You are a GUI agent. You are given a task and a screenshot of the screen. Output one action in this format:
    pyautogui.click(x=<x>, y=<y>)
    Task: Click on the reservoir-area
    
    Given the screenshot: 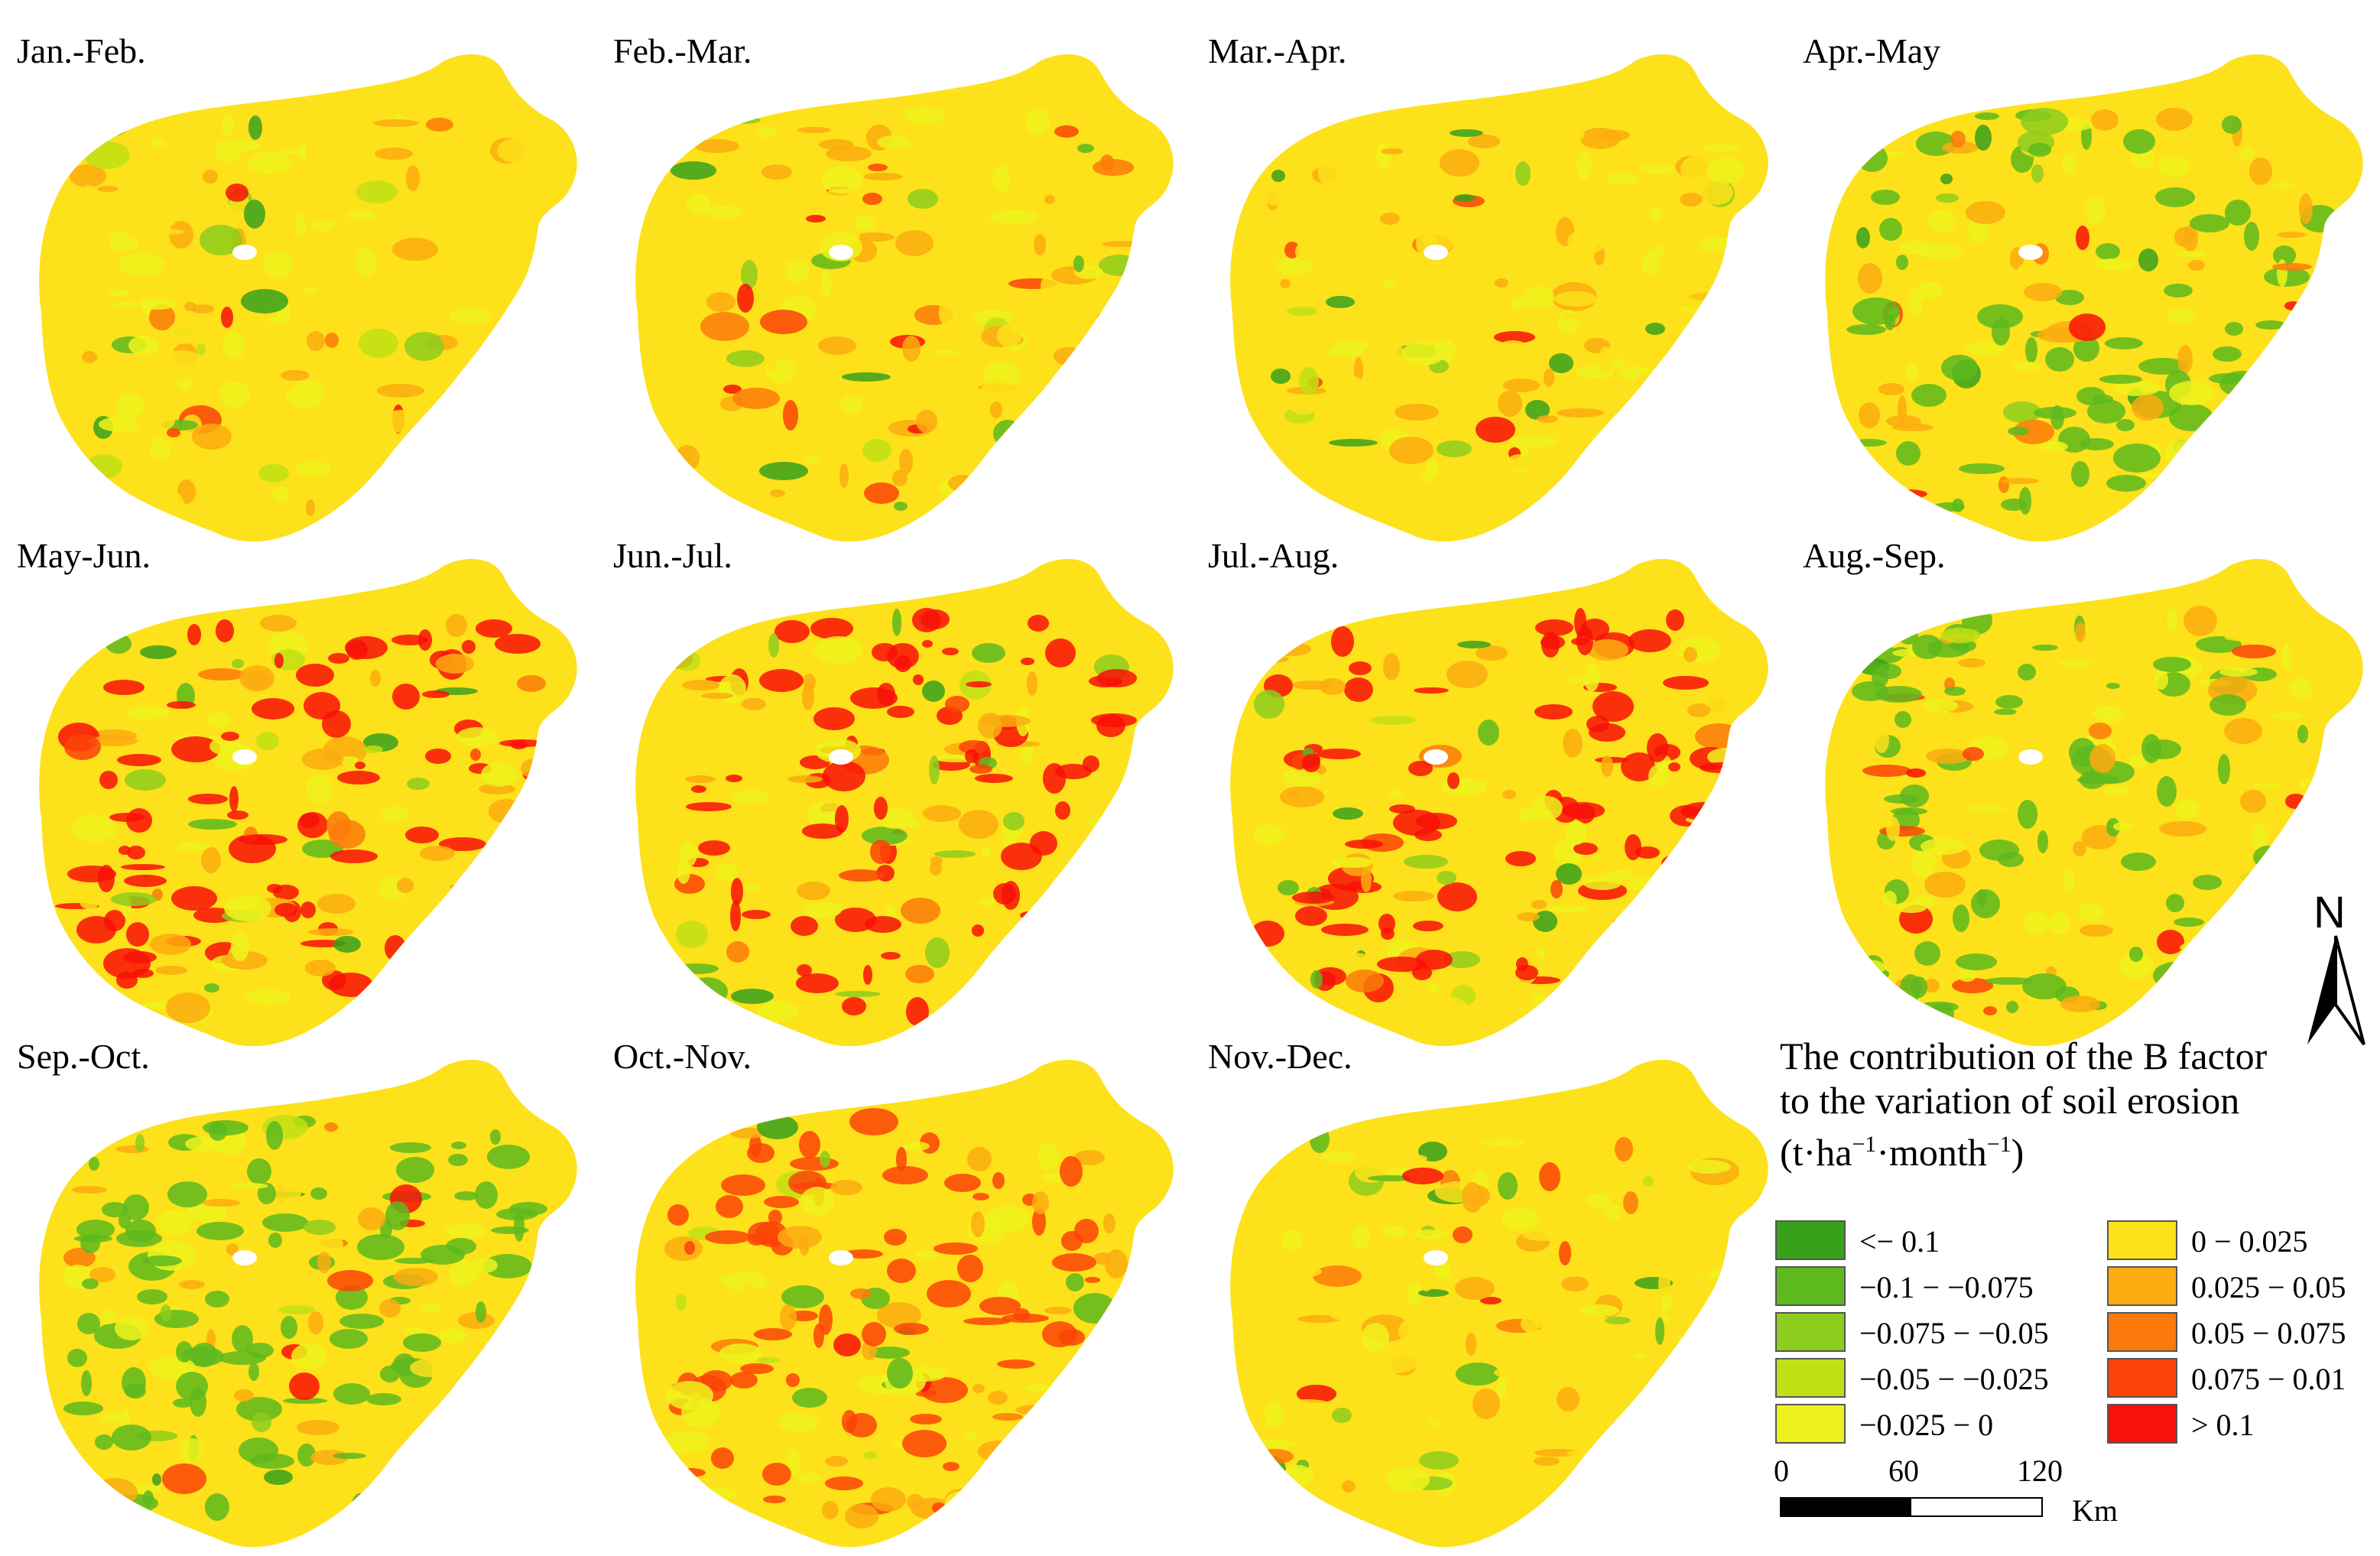 What is the action you would take?
    pyautogui.click(x=2030, y=757)
    